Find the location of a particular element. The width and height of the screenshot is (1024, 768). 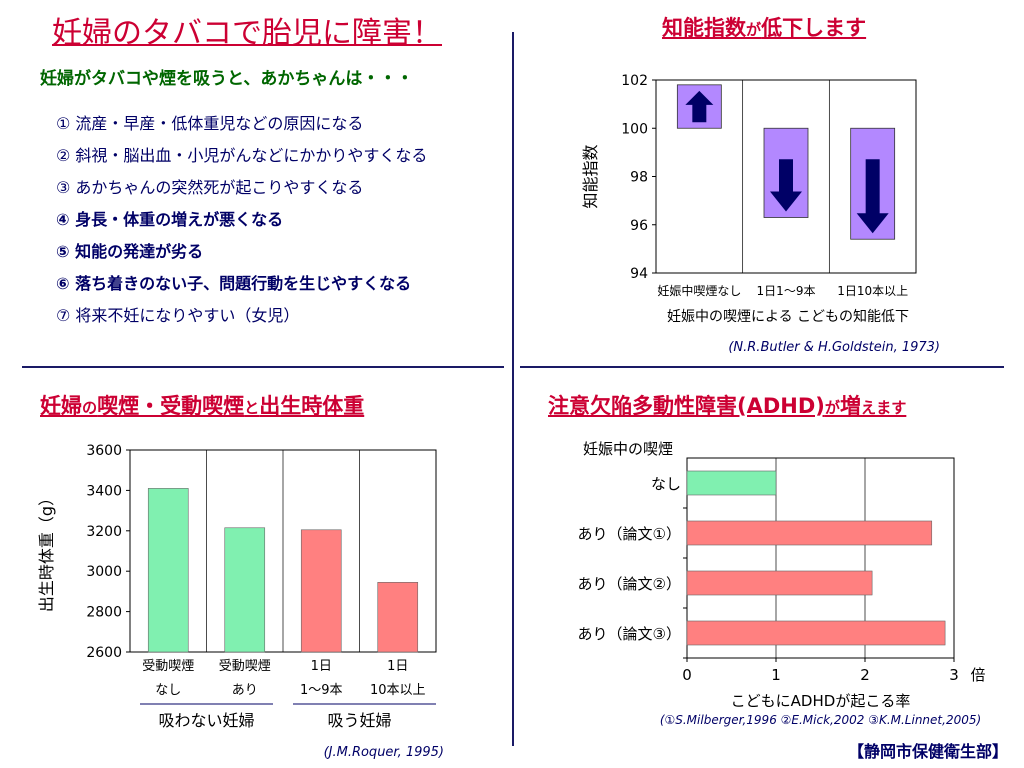

footer-credit: 【静岡市保健衛生部】 is located at coordinates (927, 751).